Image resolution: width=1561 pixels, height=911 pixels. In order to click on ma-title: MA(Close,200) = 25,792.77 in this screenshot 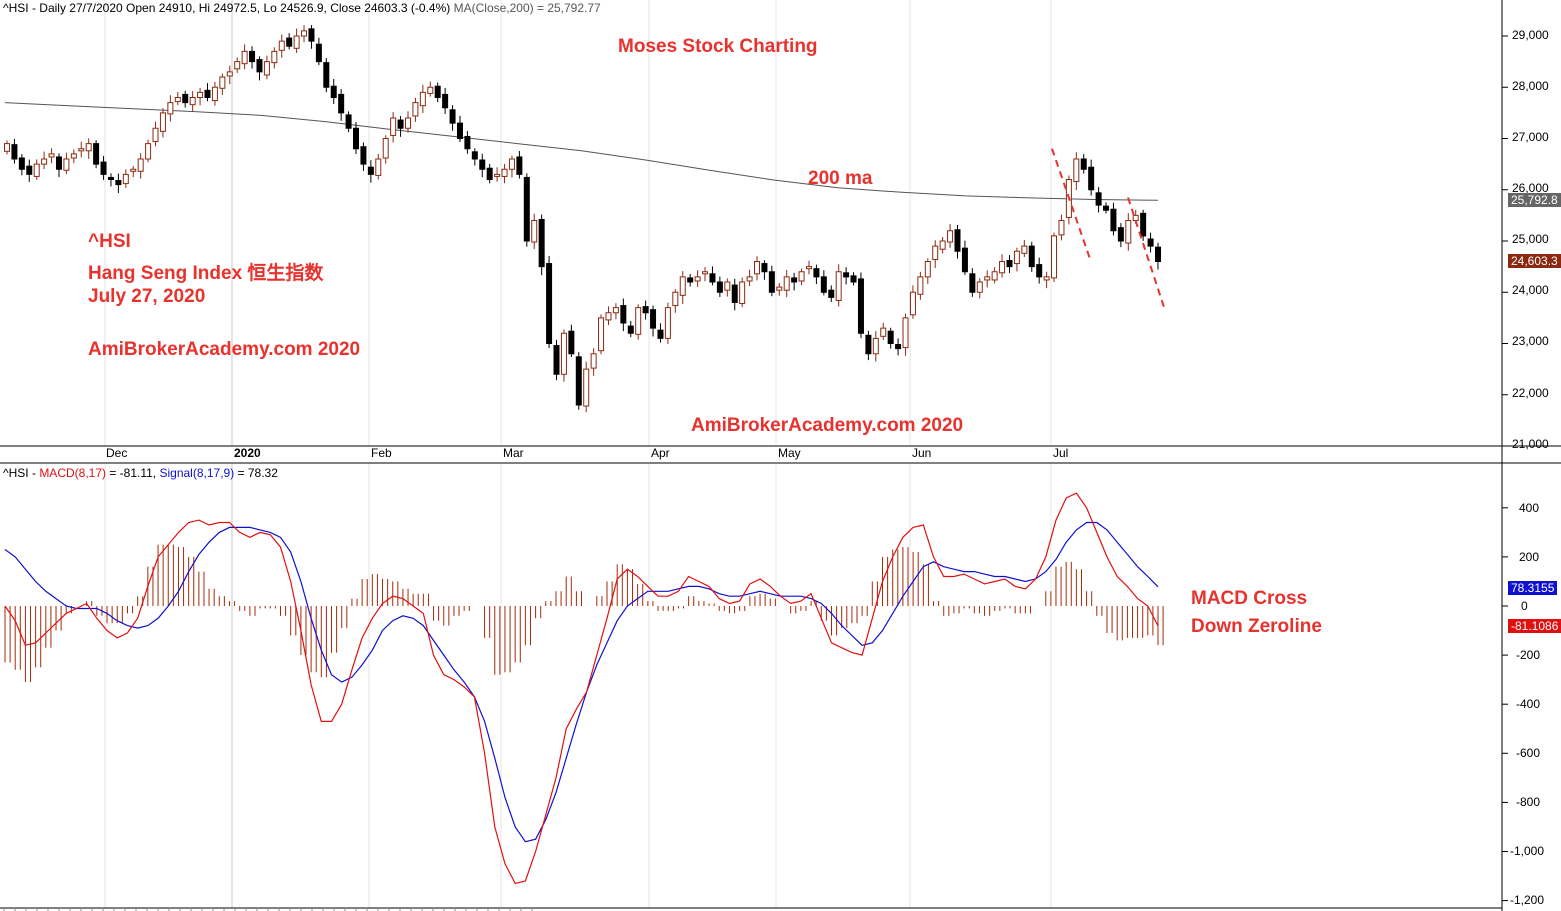, I will do `click(527, 8)`.